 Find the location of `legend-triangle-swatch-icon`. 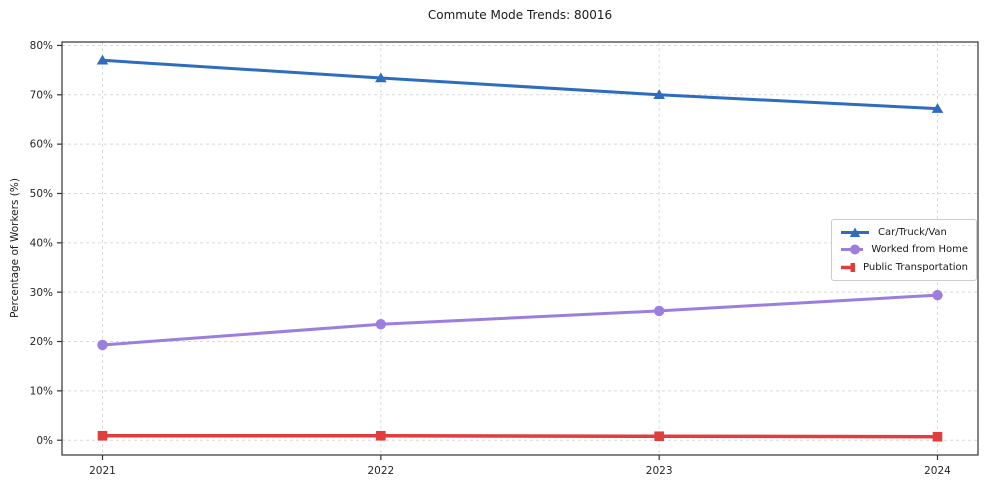

legend-triangle-swatch-icon is located at coordinates (855, 232).